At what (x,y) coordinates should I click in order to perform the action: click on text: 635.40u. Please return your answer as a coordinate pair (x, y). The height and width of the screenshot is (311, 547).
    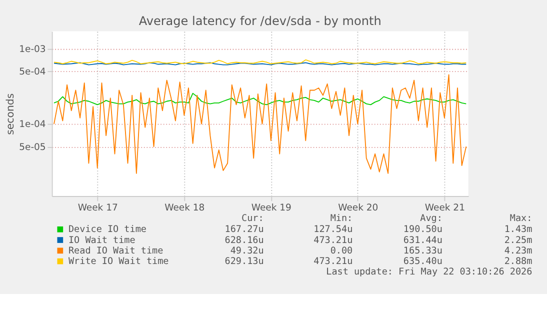
    Looking at the image, I should click on (422, 262).